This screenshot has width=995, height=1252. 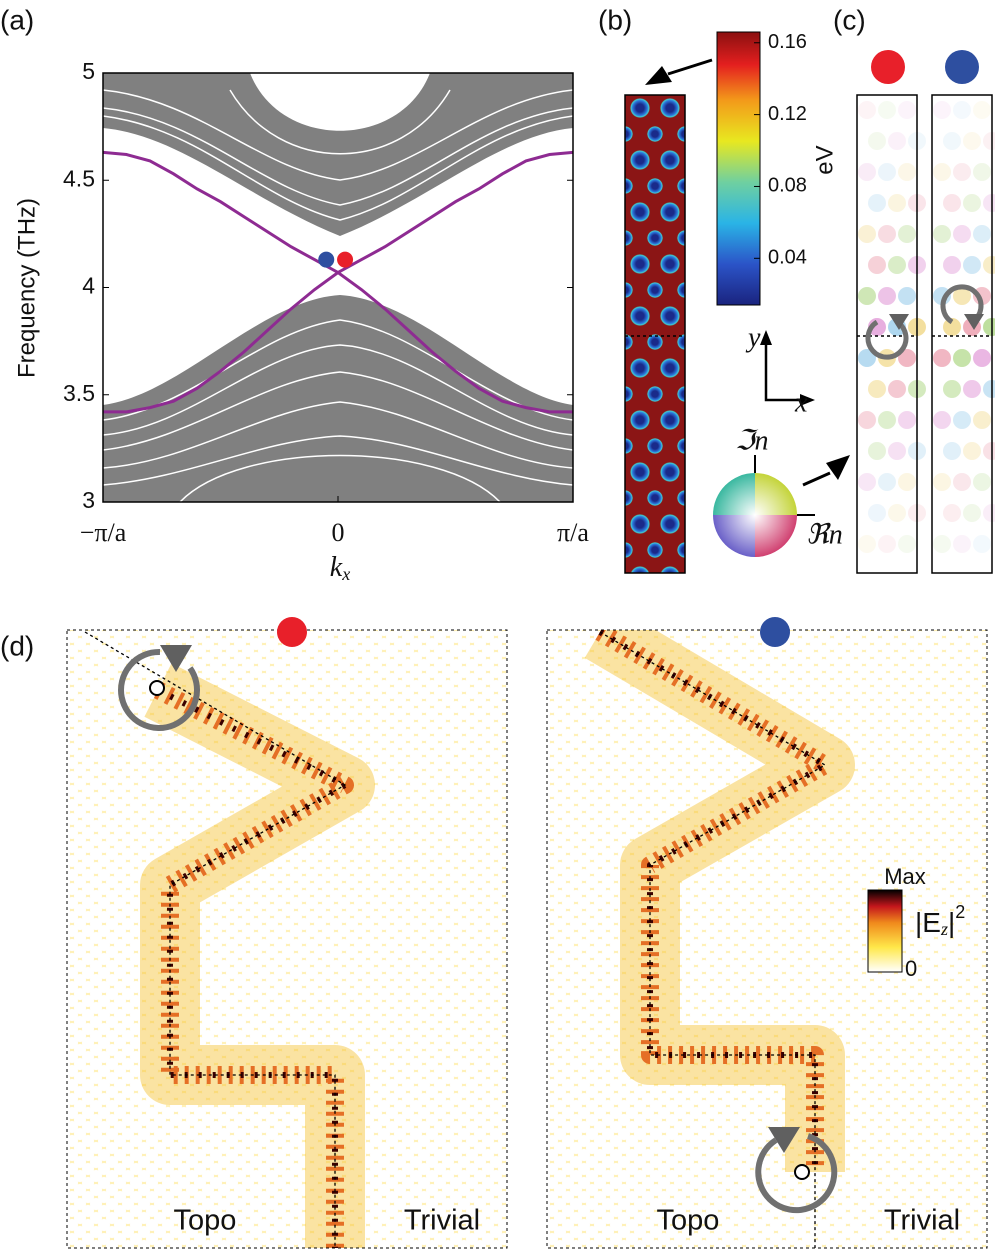 What do you see at coordinates (336, 567) in the screenshot?
I see `x-label-base: k` at bounding box center [336, 567].